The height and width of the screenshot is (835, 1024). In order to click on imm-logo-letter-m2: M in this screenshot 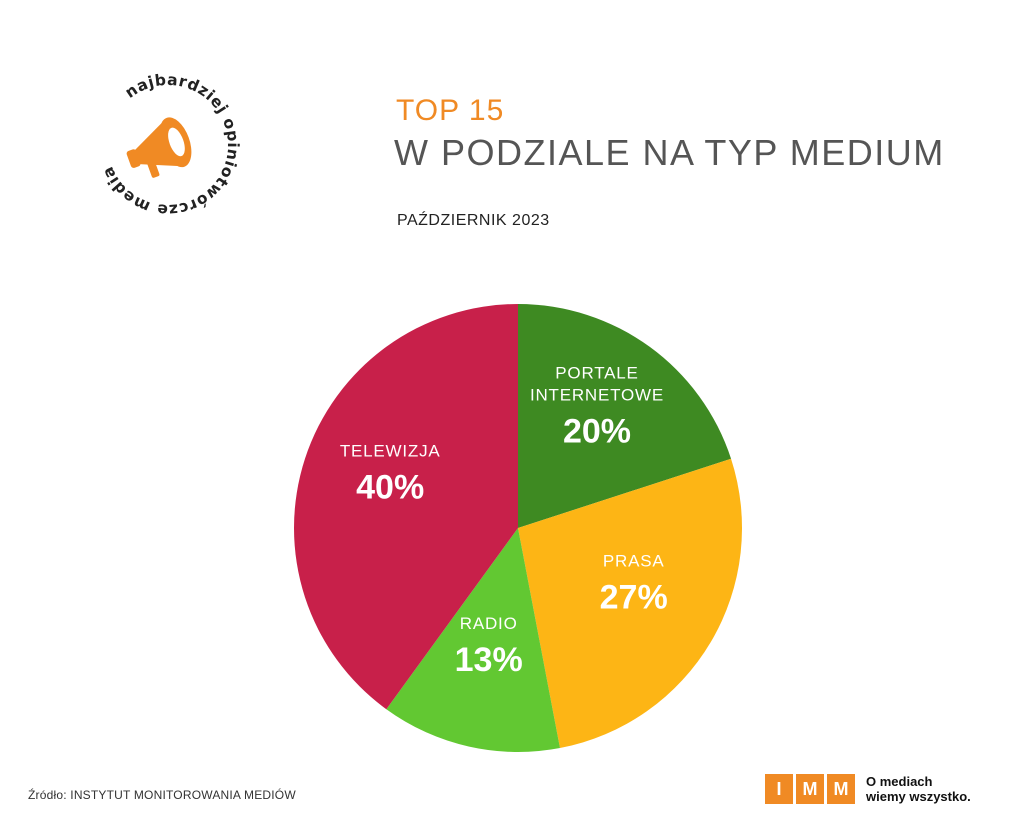, I will do `click(841, 789)`.